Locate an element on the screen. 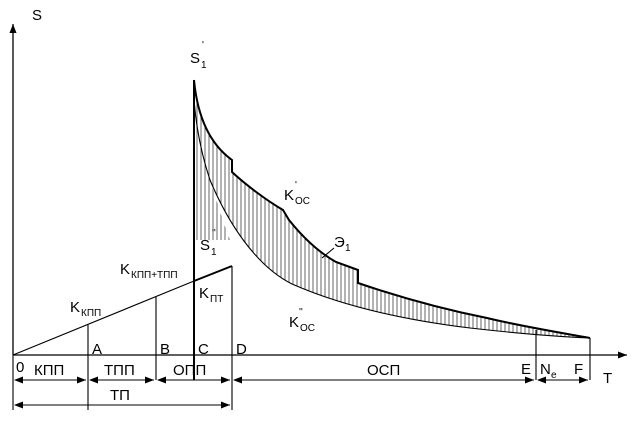 The width and height of the screenshot is (638, 448). interval-ne: N e is located at coordinates (548, 371).